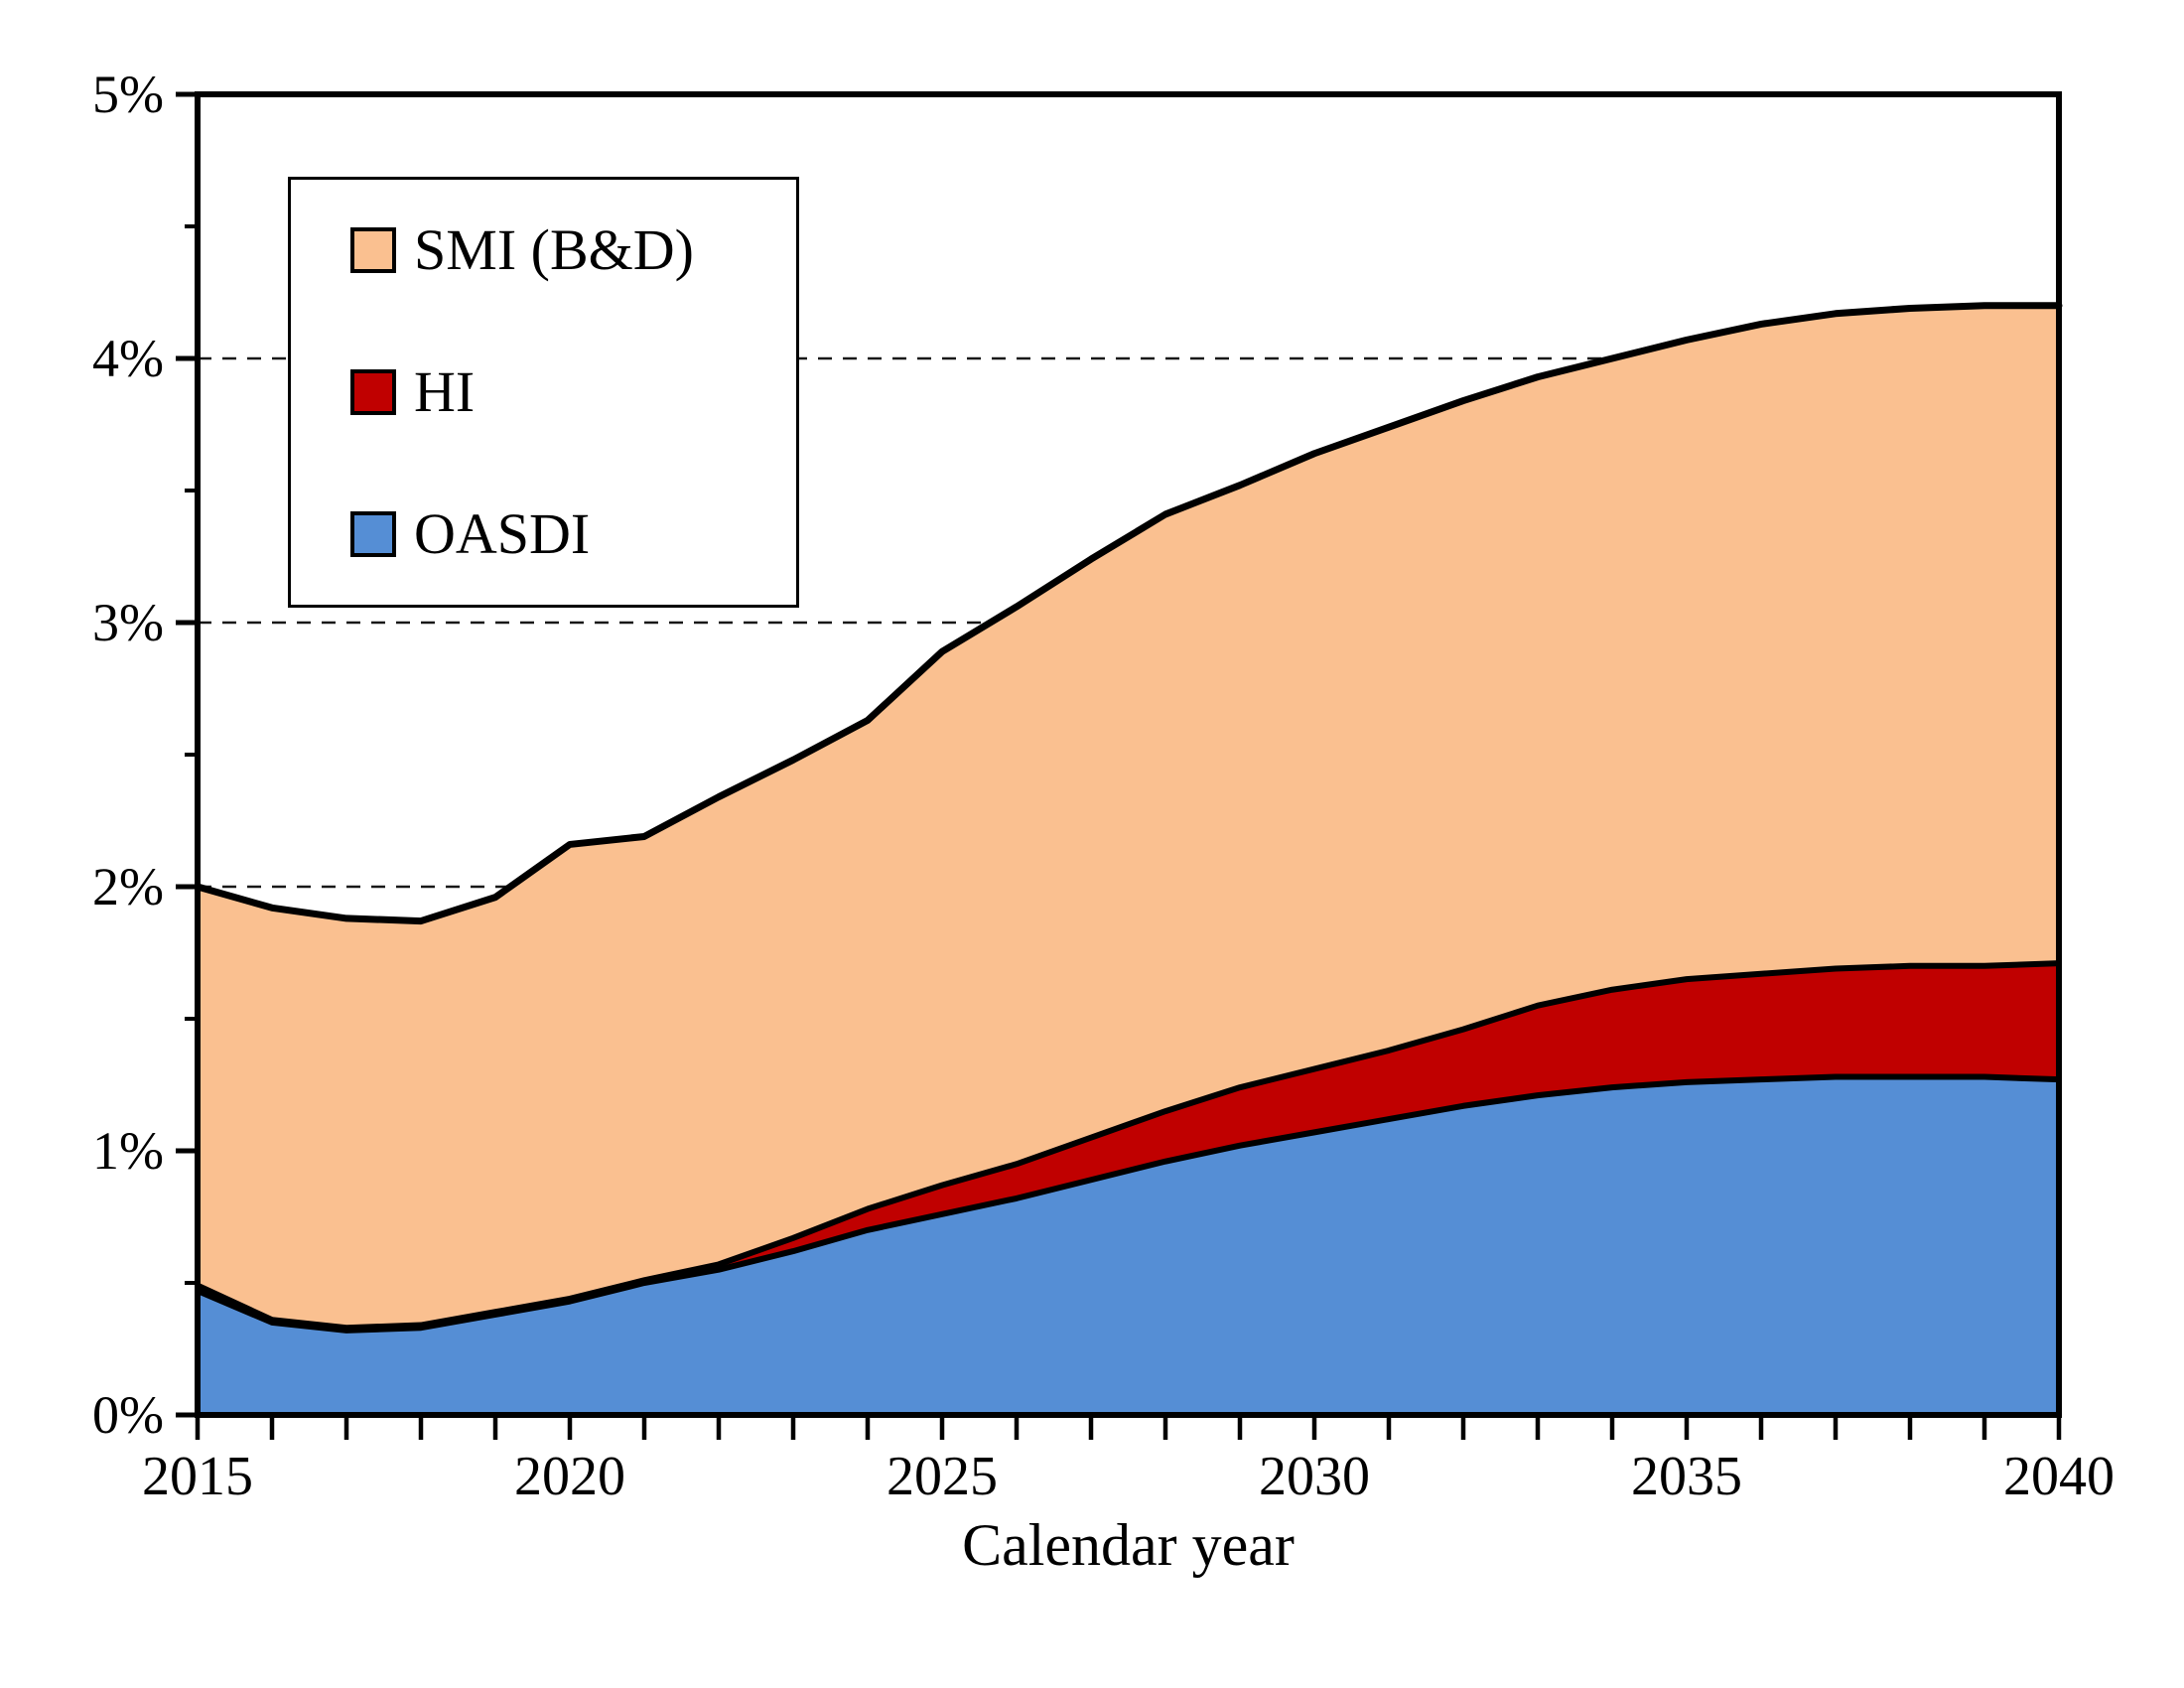 Image resolution: width=2184 pixels, height=1688 pixels. I want to click on x-tick-label: 2035, so click(1686, 1476).